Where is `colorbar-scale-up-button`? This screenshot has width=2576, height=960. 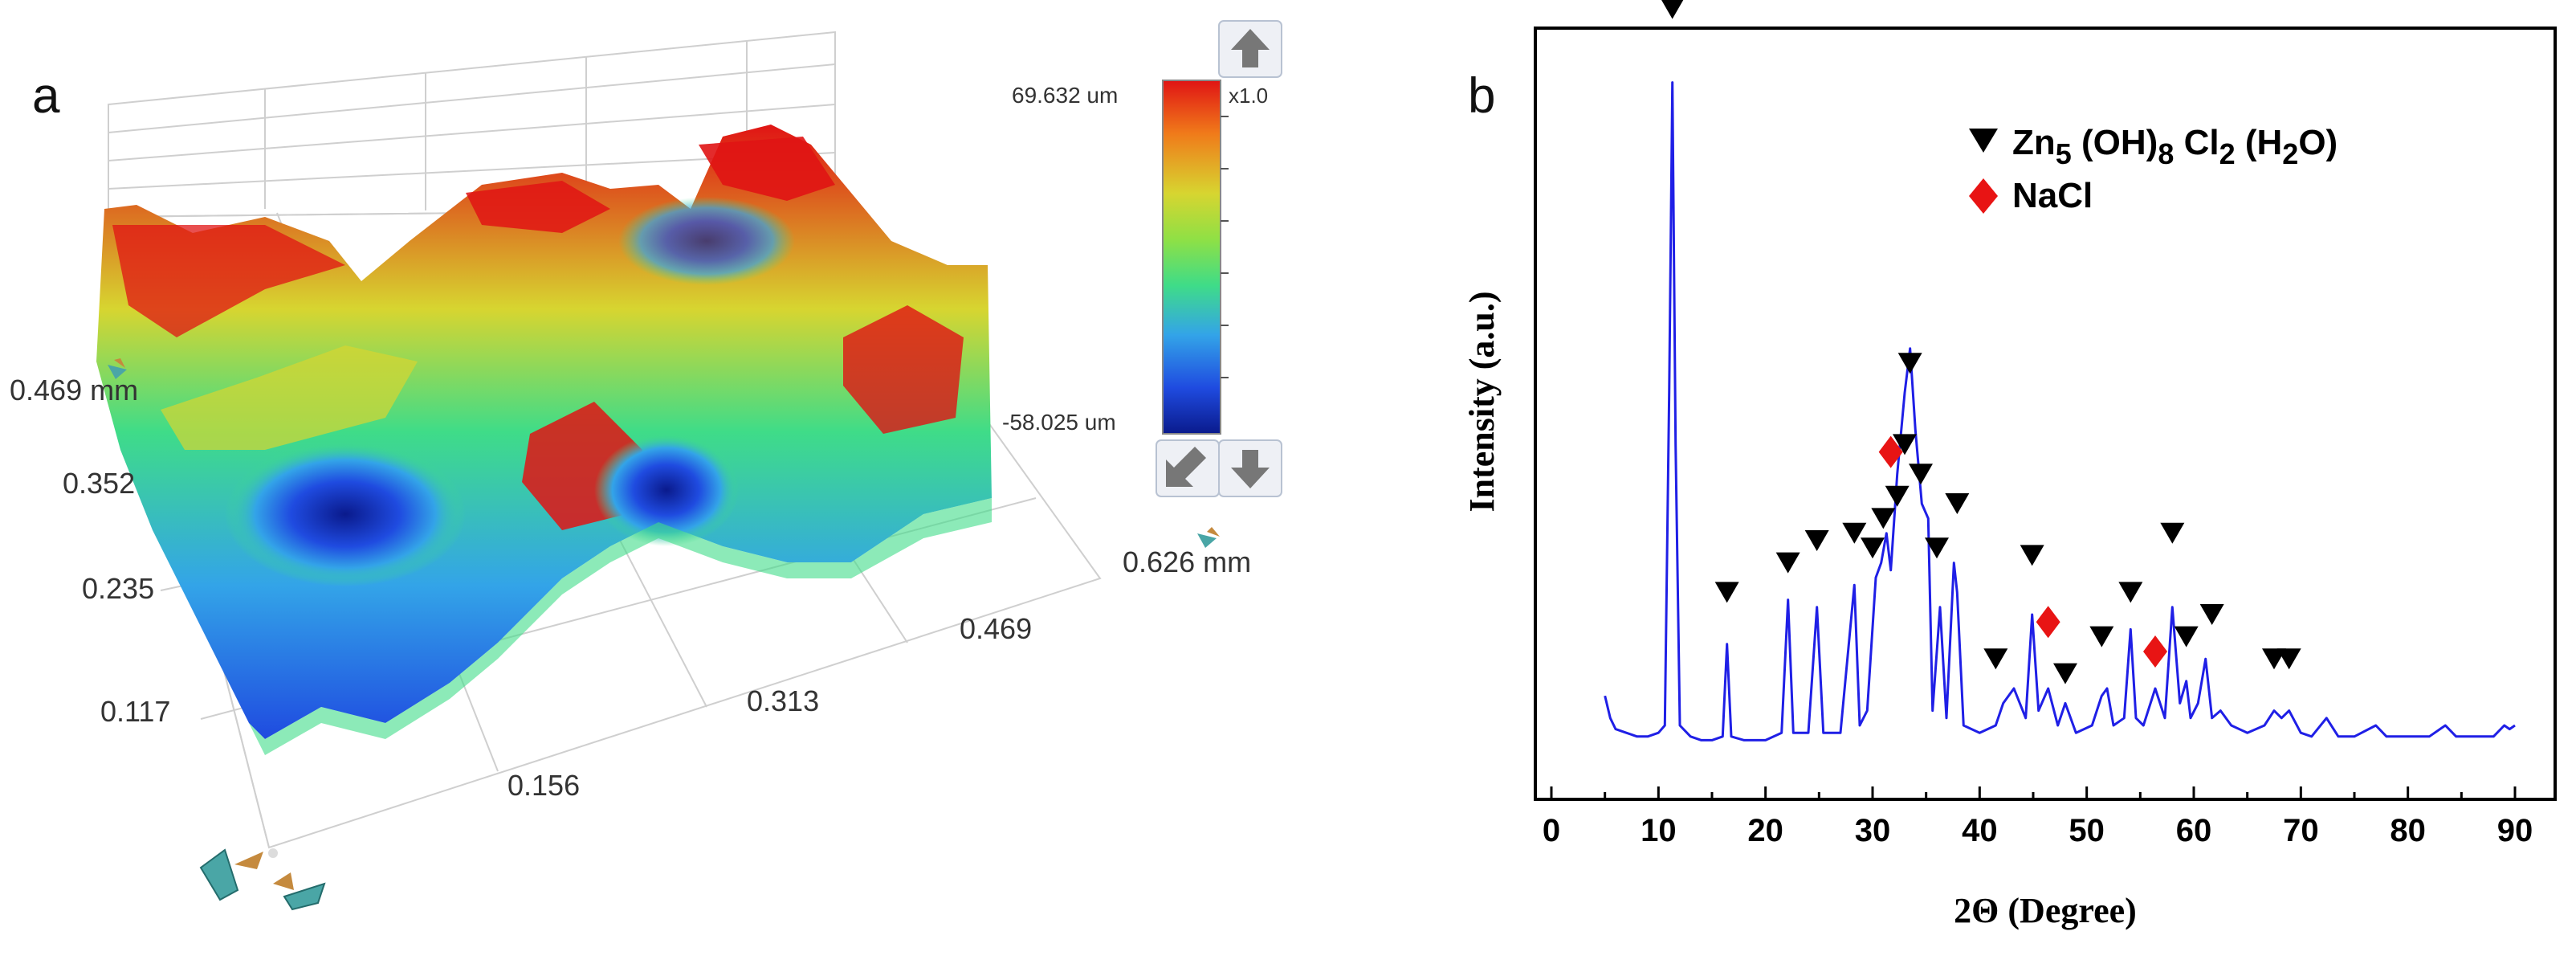
colorbar-scale-up-button is located at coordinates (1250, 49).